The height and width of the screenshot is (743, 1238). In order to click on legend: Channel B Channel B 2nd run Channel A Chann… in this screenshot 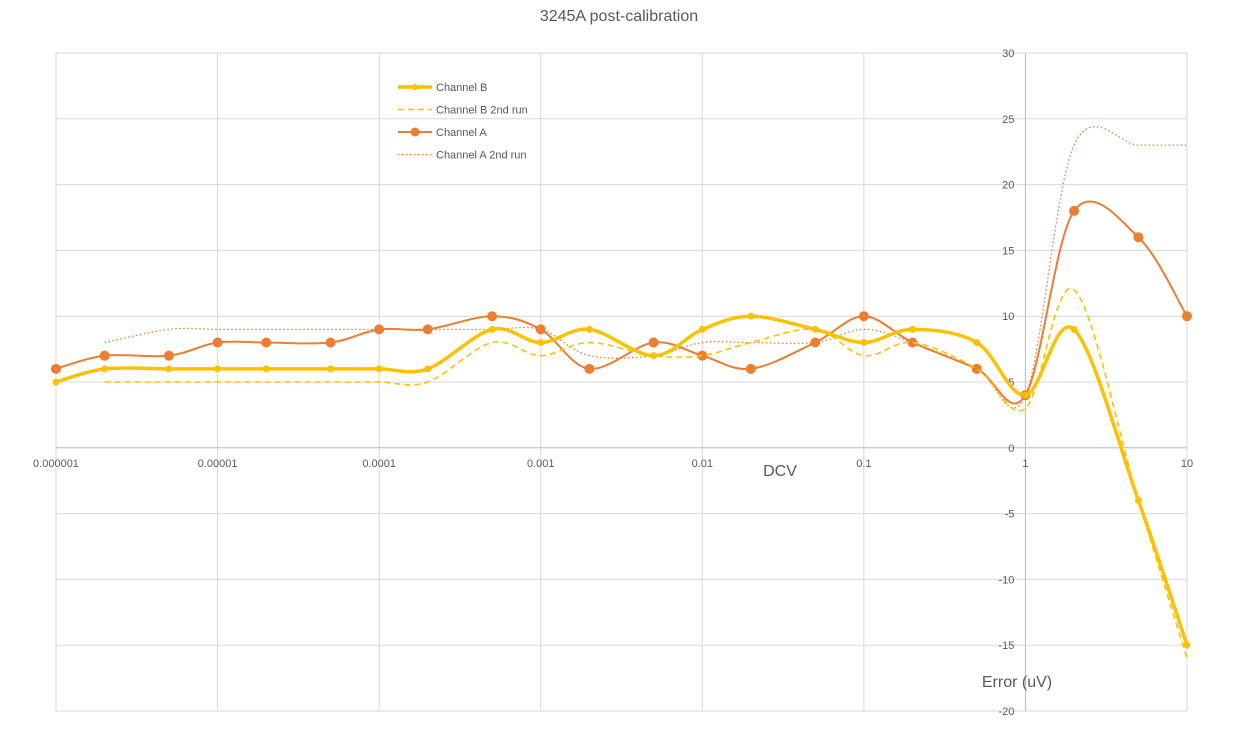, I will do `click(463, 122)`.